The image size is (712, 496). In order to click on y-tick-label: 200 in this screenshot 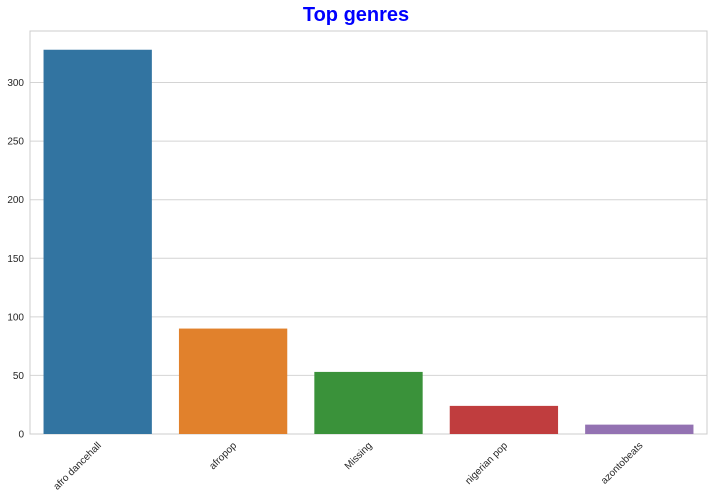, I will do `click(15, 200)`.